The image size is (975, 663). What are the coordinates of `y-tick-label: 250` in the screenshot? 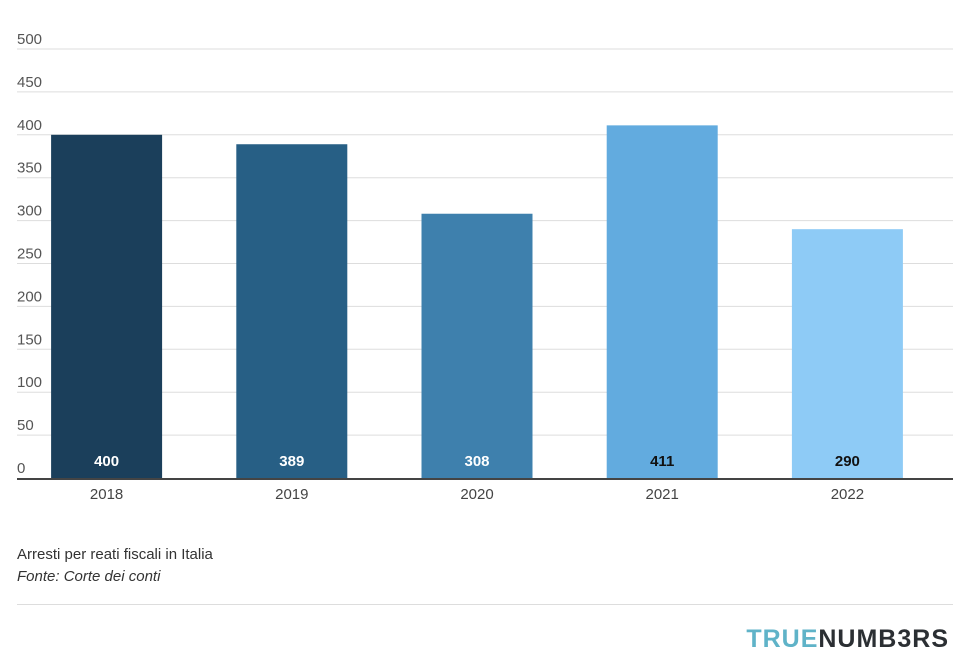 It's located at (29, 254).